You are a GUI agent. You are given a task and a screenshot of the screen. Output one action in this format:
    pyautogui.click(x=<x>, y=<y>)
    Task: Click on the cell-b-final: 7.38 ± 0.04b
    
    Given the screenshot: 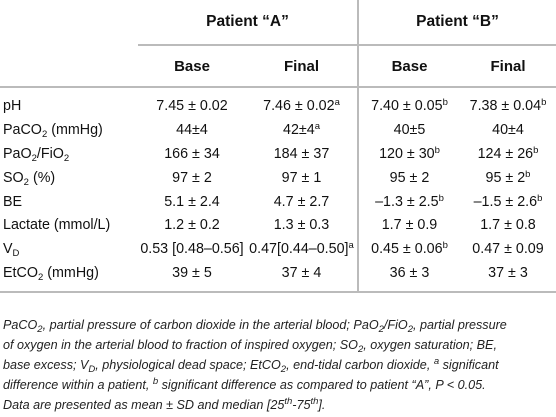 What is the action you would take?
    pyautogui.click(x=508, y=105)
    